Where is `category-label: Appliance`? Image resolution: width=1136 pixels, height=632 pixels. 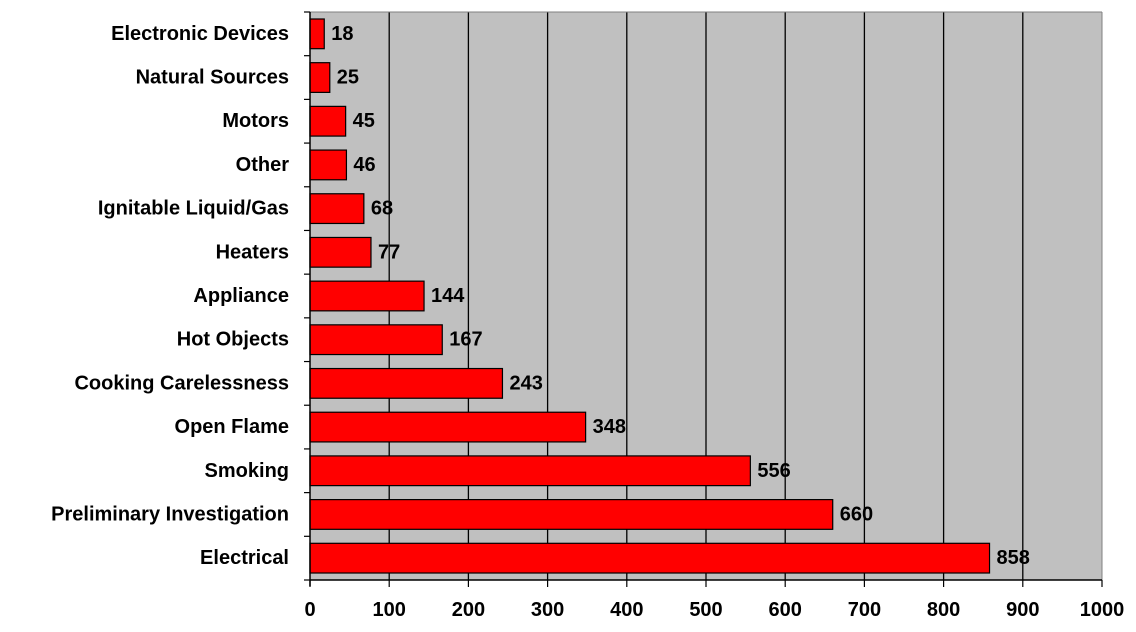 category-label: Appliance is located at coordinates (241, 296).